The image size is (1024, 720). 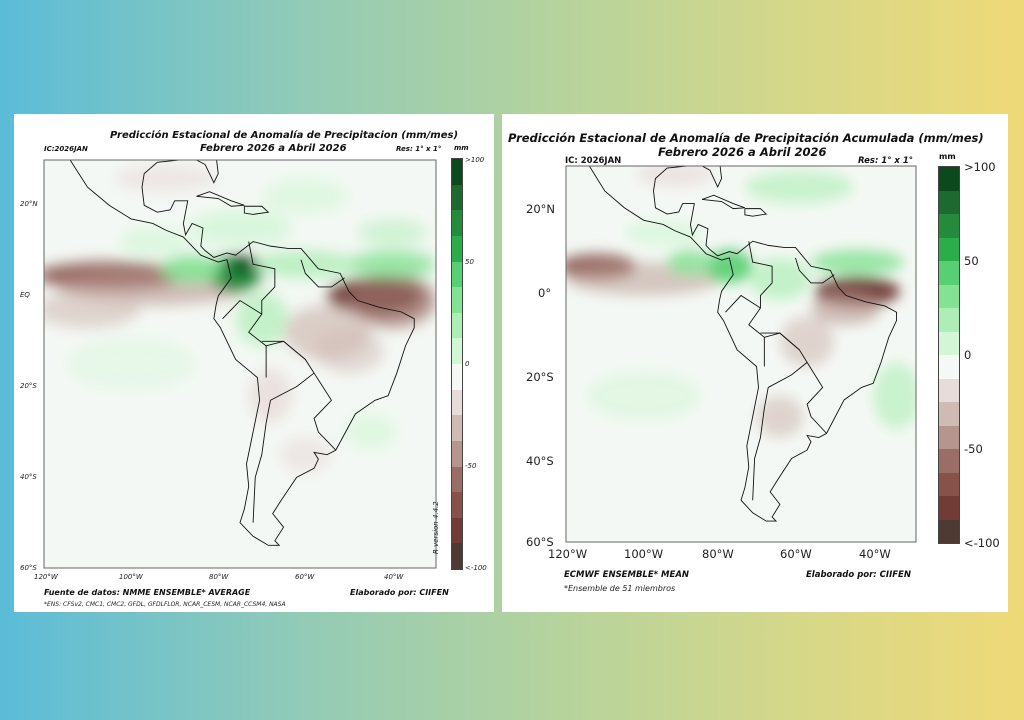 What do you see at coordinates (540, 461) in the screenshot?
I see `latitude-label: 40°S` at bounding box center [540, 461].